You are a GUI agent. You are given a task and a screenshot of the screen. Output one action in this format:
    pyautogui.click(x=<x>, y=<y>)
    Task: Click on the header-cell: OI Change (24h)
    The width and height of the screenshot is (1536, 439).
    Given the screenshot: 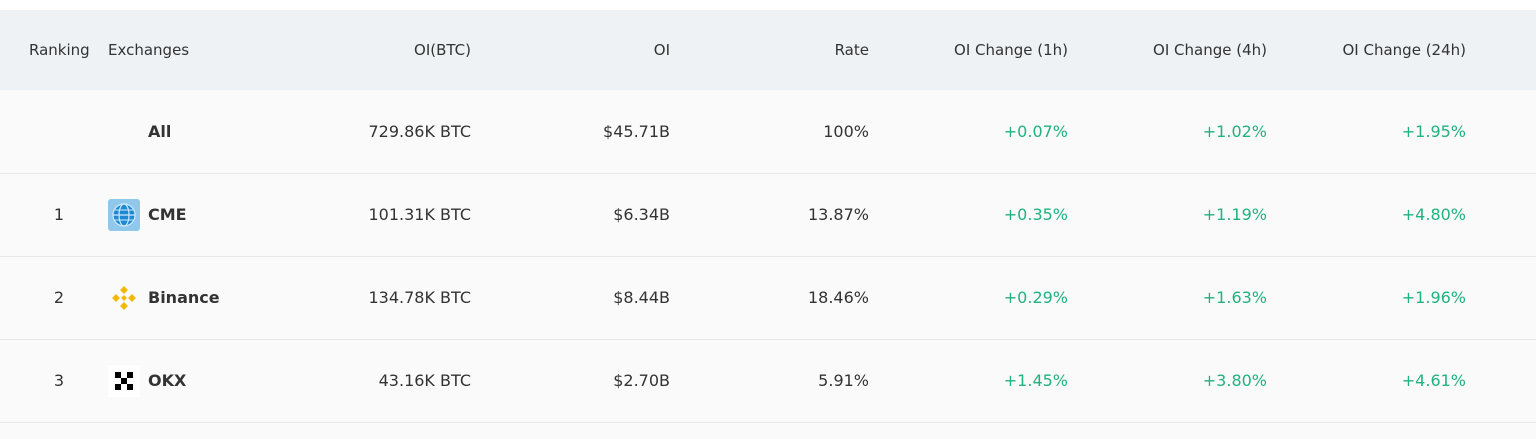 What is the action you would take?
    pyautogui.click(x=1404, y=50)
    